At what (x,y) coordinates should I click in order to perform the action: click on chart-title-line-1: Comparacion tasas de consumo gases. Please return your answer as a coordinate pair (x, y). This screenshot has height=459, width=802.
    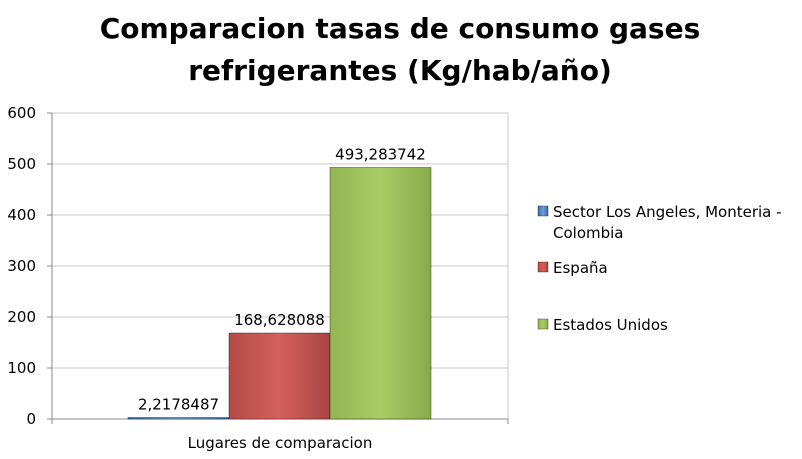
    Looking at the image, I should click on (400, 28).